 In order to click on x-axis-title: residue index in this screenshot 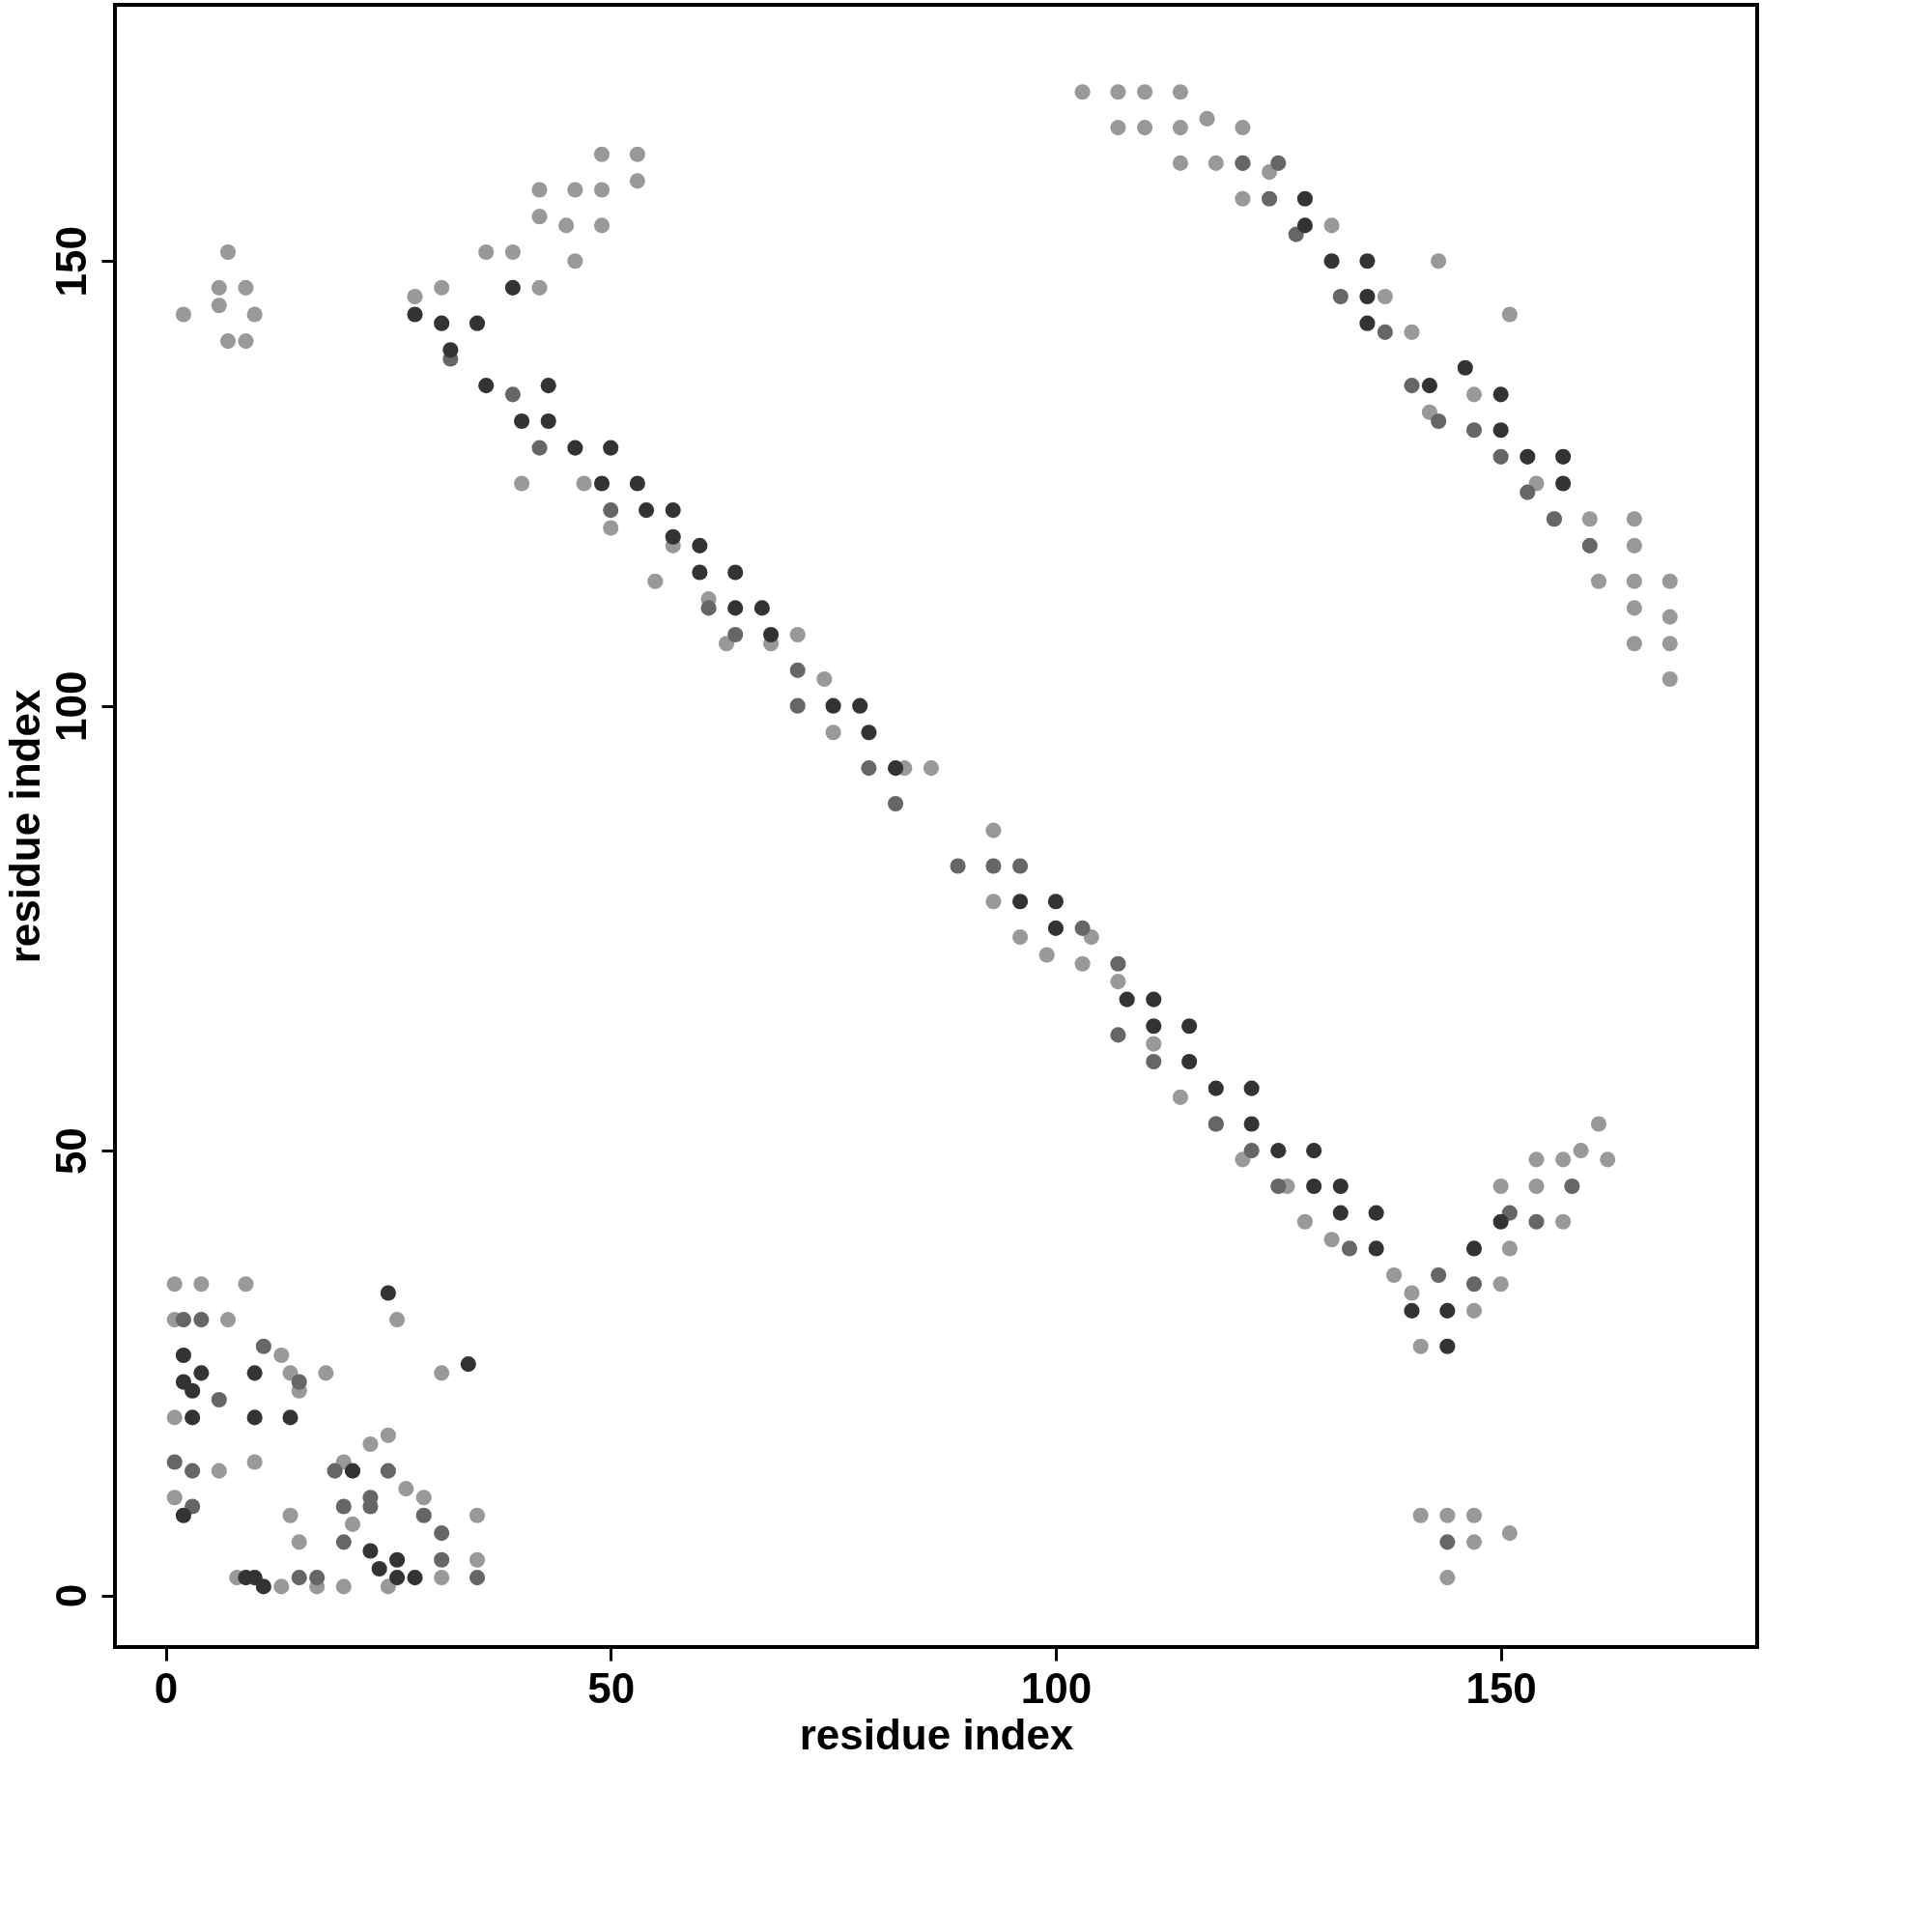, I will do `click(936, 1734)`.